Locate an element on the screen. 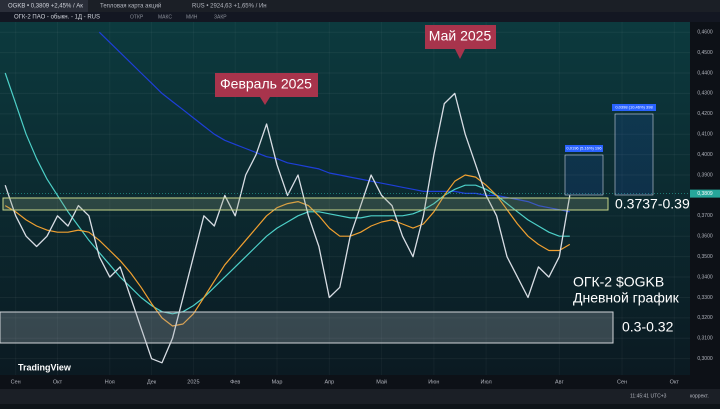 This screenshot has width=720, height=409. zone-label: 0.3737-0.39 is located at coordinates (652, 204).